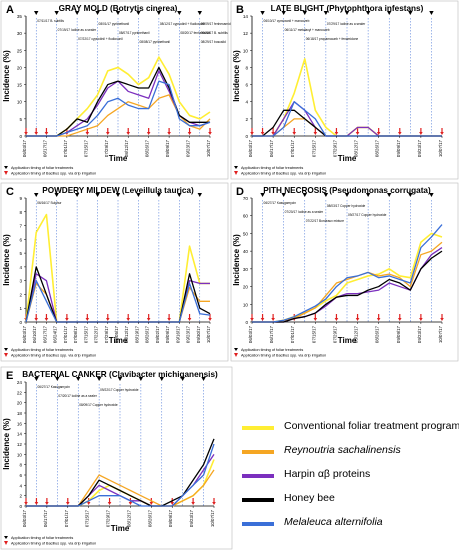 The height and width of the screenshot is (550, 459). I want to click on y-axis-label: Incidence (%), so click(6, 260).